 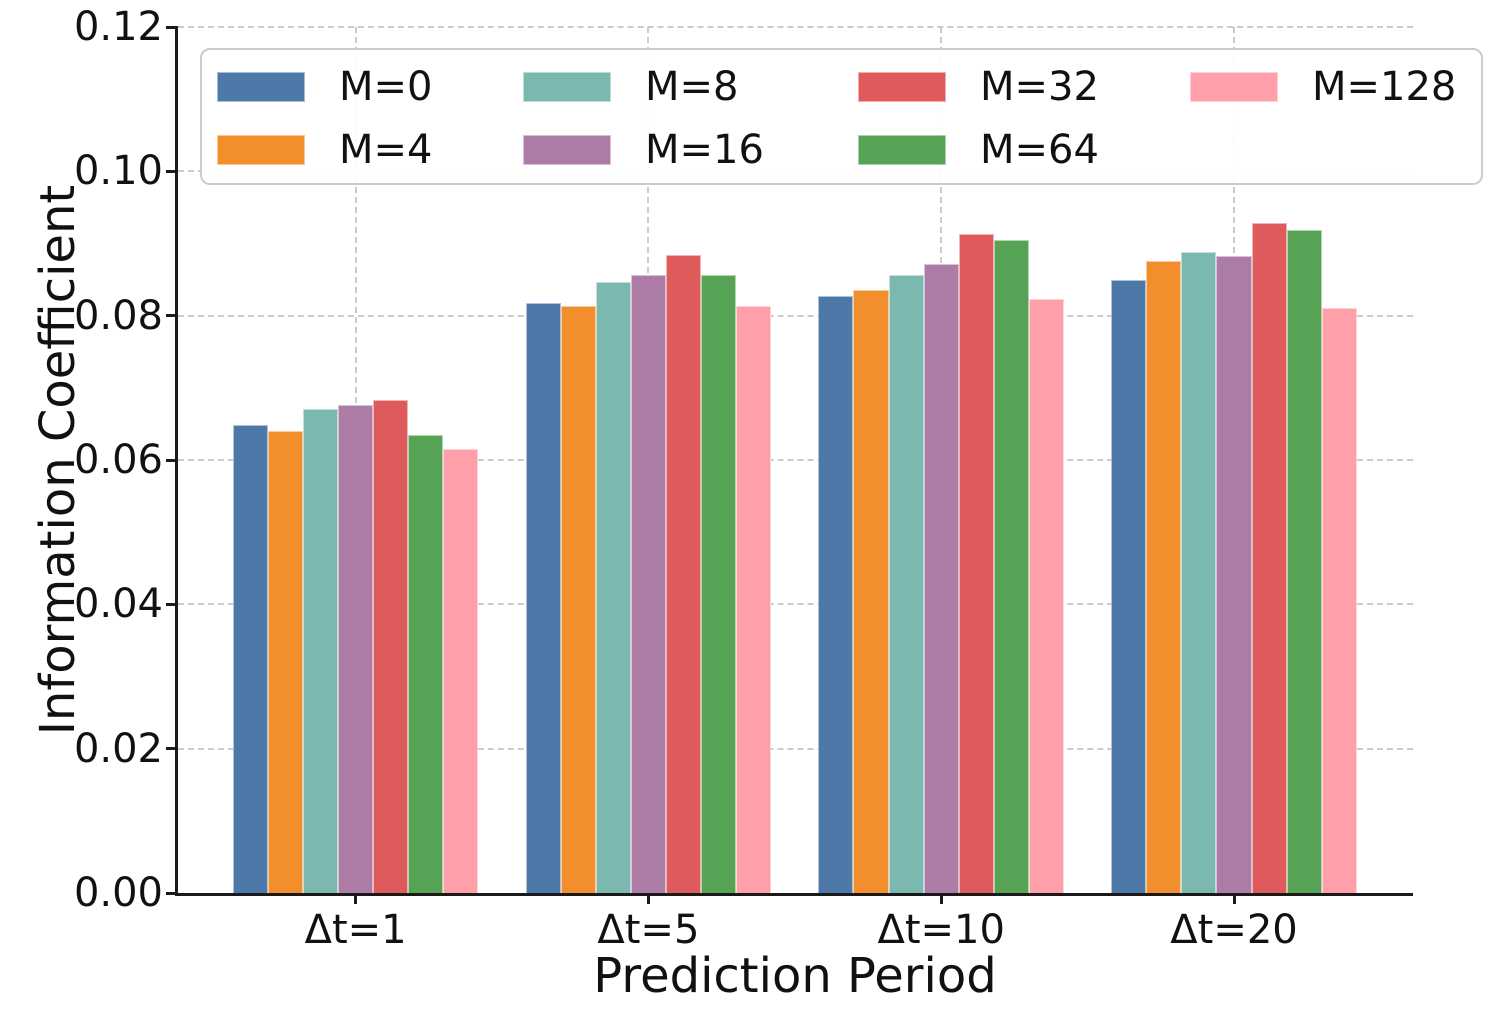 I want to click on x-tick-label: Δt=20, so click(x=1234, y=930).